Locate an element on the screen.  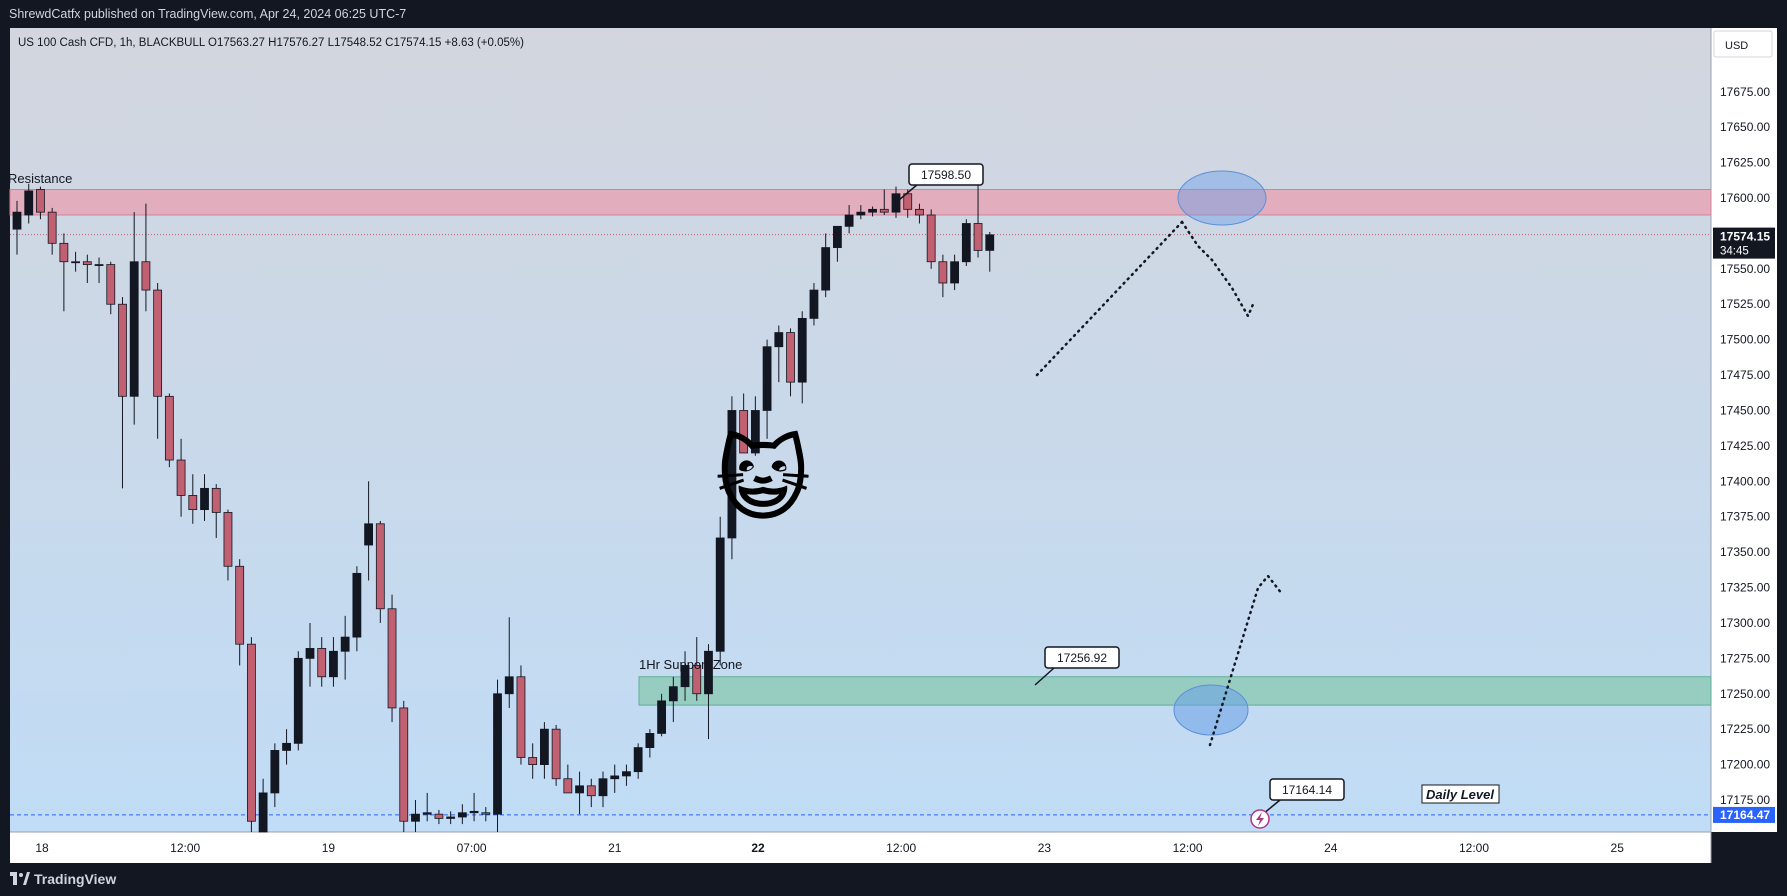
price-scale-background is located at coordinates (1744, 430).